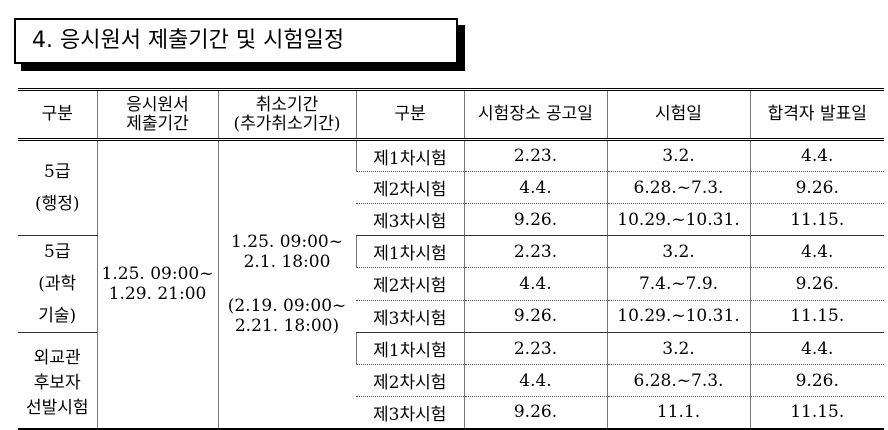  I want to click on cell-line: 시험일, so click(678, 114).